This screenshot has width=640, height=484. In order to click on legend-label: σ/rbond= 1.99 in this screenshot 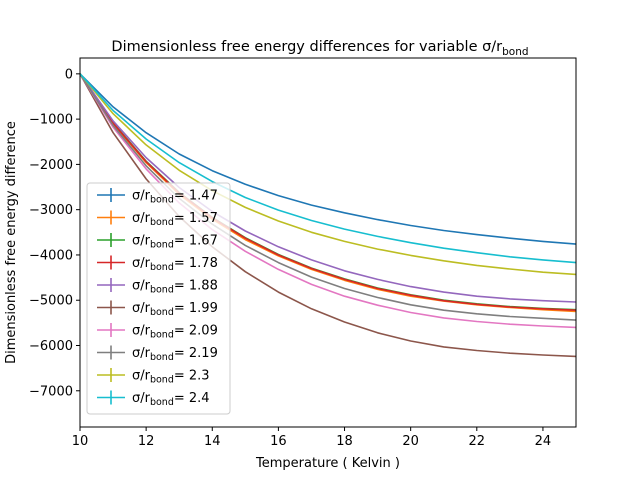, I will do `click(175, 309)`.